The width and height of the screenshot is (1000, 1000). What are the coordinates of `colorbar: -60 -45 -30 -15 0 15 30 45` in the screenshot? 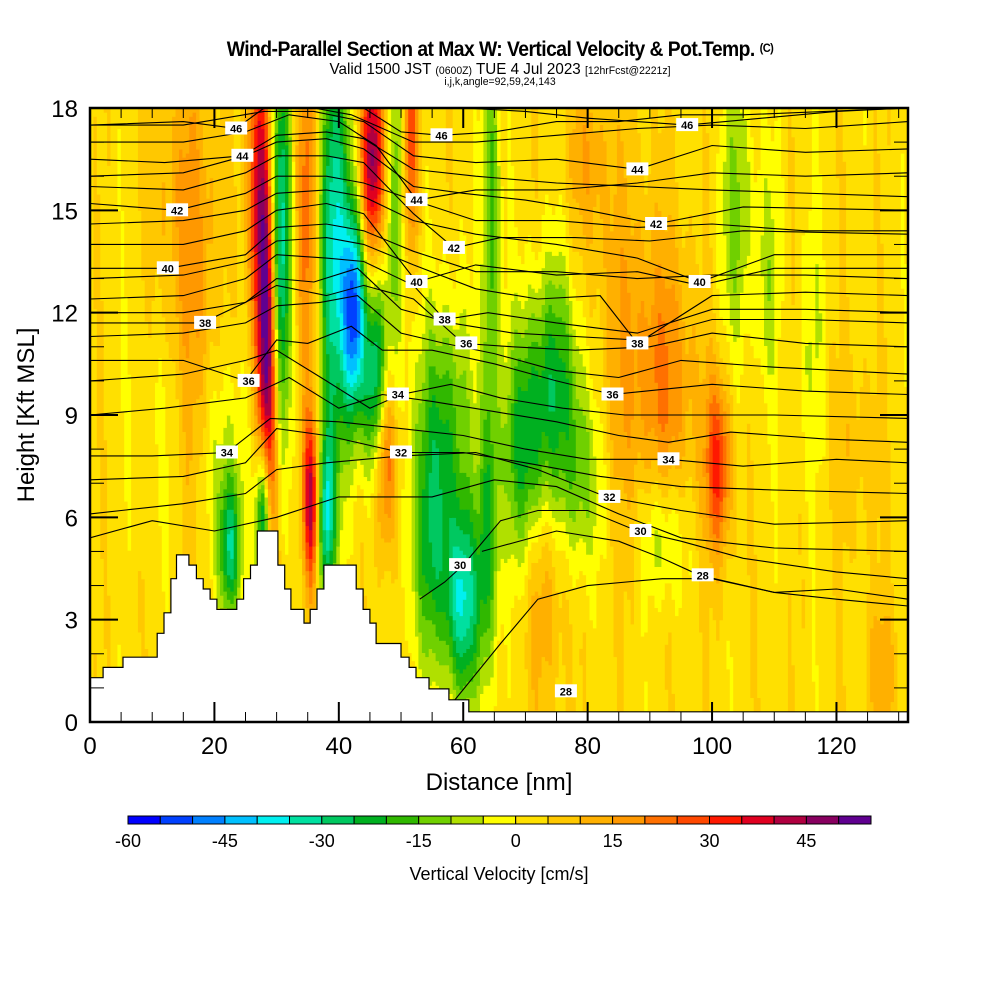 It's located at (493, 833).